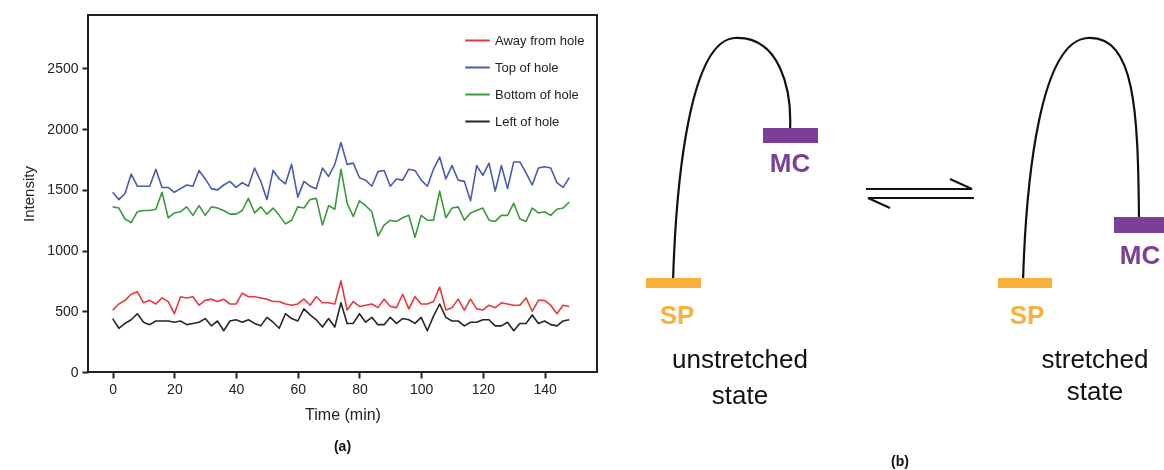  Describe the element at coordinates (298, 388) in the screenshot. I see `x-tick-label: 60` at that location.